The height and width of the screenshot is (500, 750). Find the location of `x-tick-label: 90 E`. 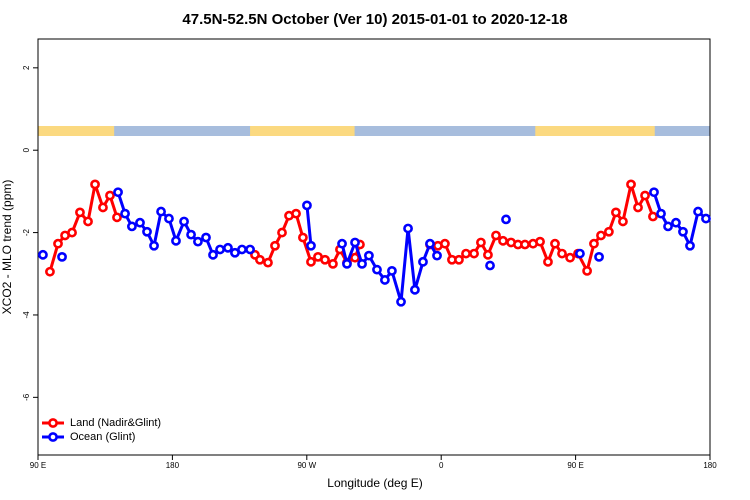

x-tick-label: 90 E is located at coordinates (575, 465).